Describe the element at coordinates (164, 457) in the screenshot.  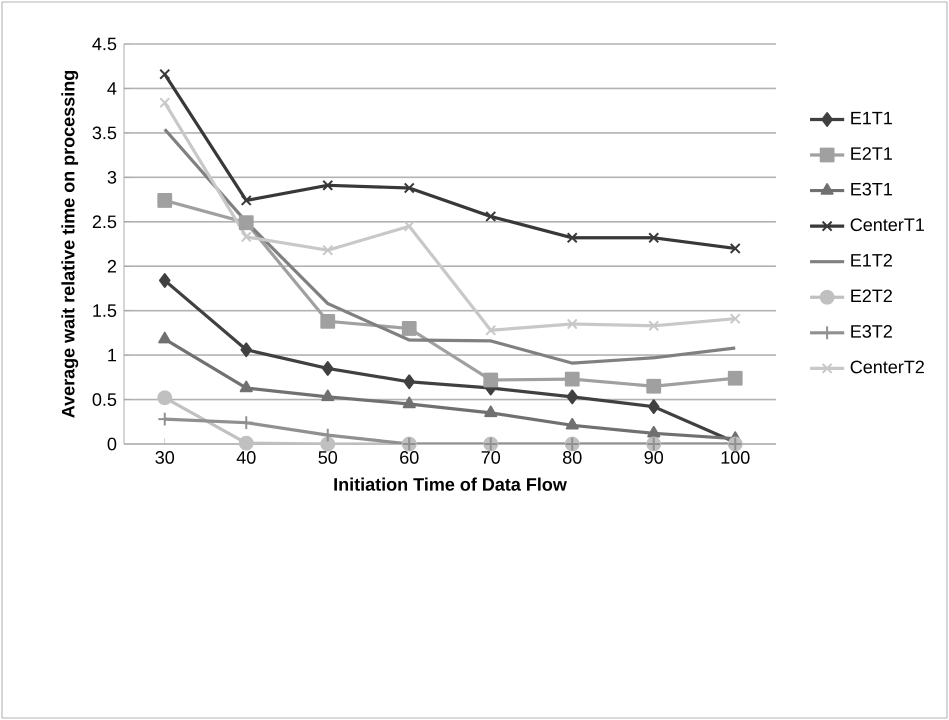
I see `x-tick-label: 30` at that location.